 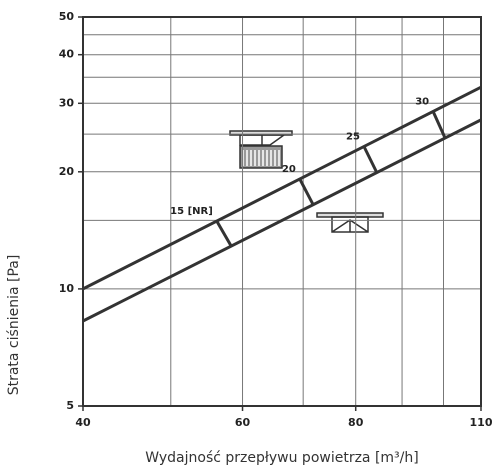 What do you see at coordinates (83, 422) in the screenshot?
I see `x-tick-label: 40` at bounding box center [83, 422].